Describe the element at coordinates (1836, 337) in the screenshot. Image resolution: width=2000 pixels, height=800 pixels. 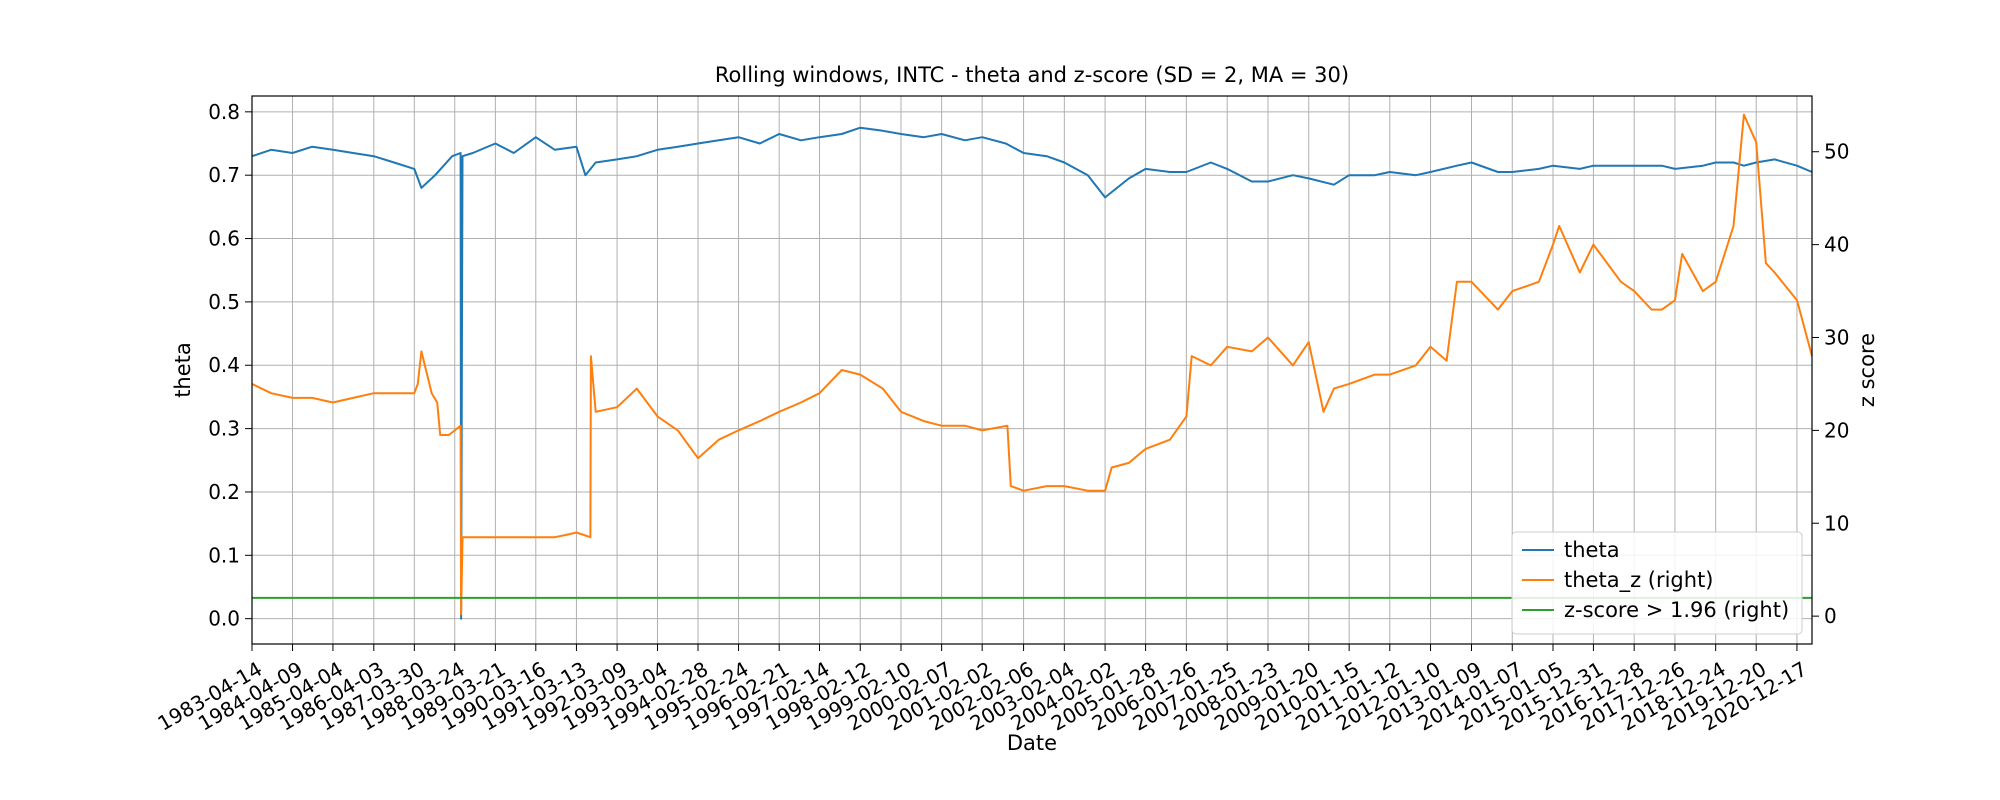
I see `y-tick-label-right: 30` at that location.